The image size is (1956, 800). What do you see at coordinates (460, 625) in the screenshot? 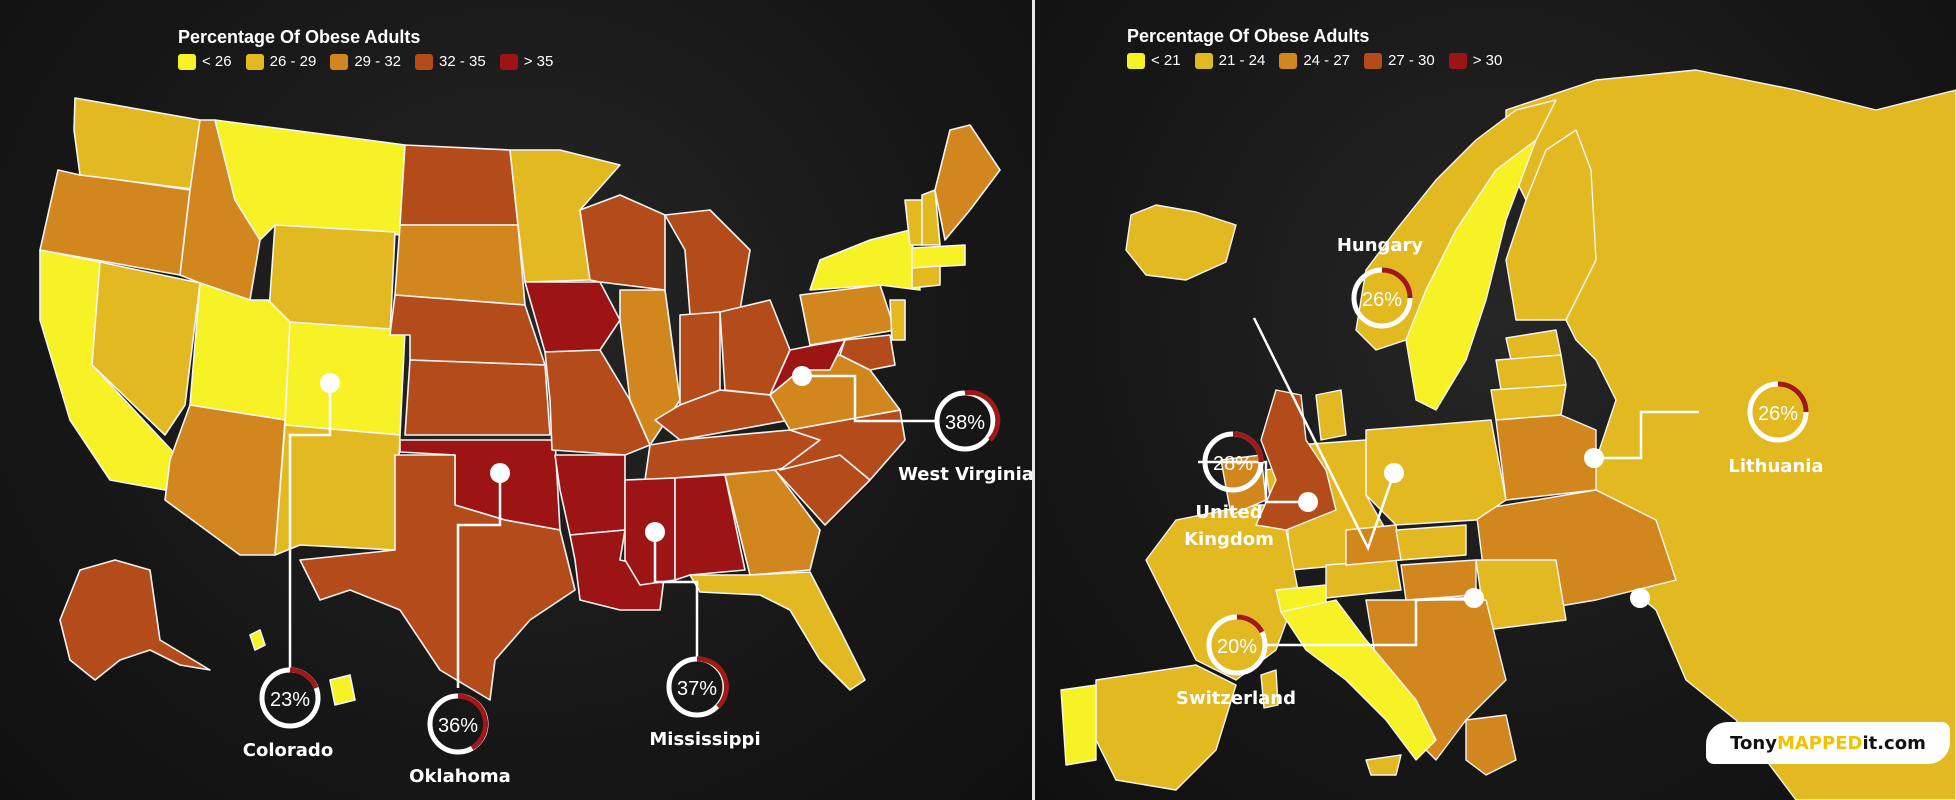
I see `callout-oklahoma: 36% Oklahoma` at bounding box center [460, 625].